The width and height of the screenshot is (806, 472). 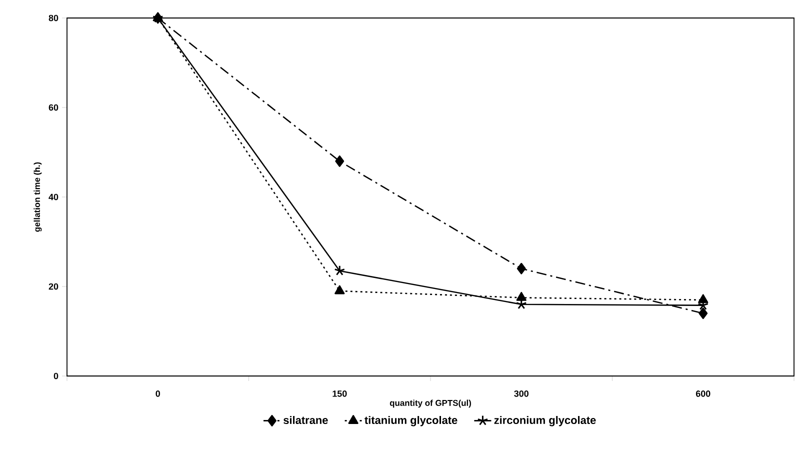 What do you see at coordinates (56, 376) in the screenshot?
I see `y-tick-label: 0` at bounding box center [56, 376].